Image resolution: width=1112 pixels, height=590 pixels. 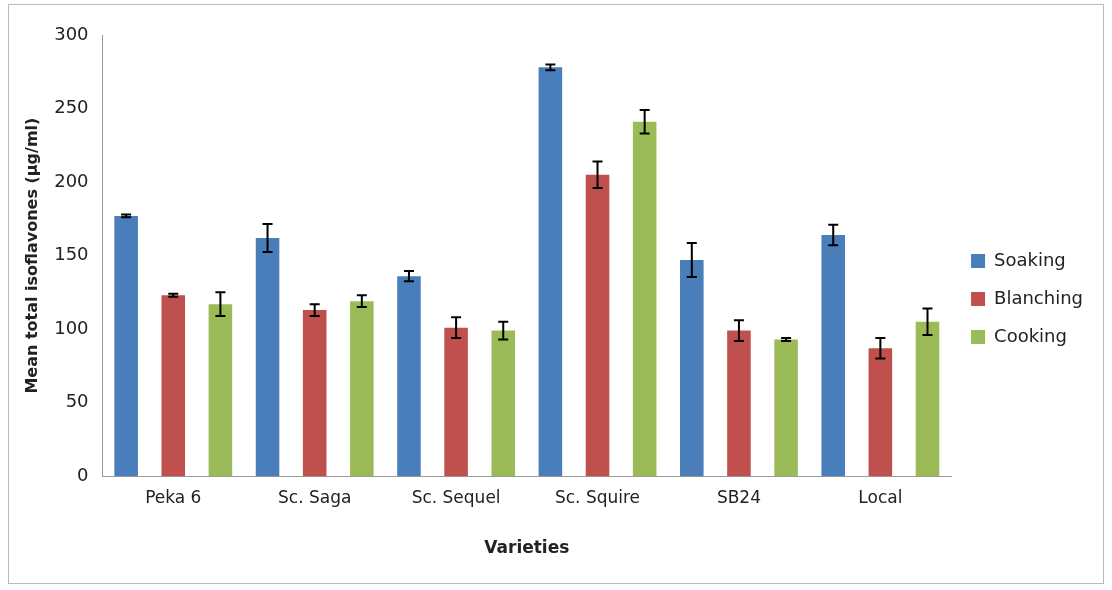 I want to click on y-tick-label: 250, so click(x=71, y=107).